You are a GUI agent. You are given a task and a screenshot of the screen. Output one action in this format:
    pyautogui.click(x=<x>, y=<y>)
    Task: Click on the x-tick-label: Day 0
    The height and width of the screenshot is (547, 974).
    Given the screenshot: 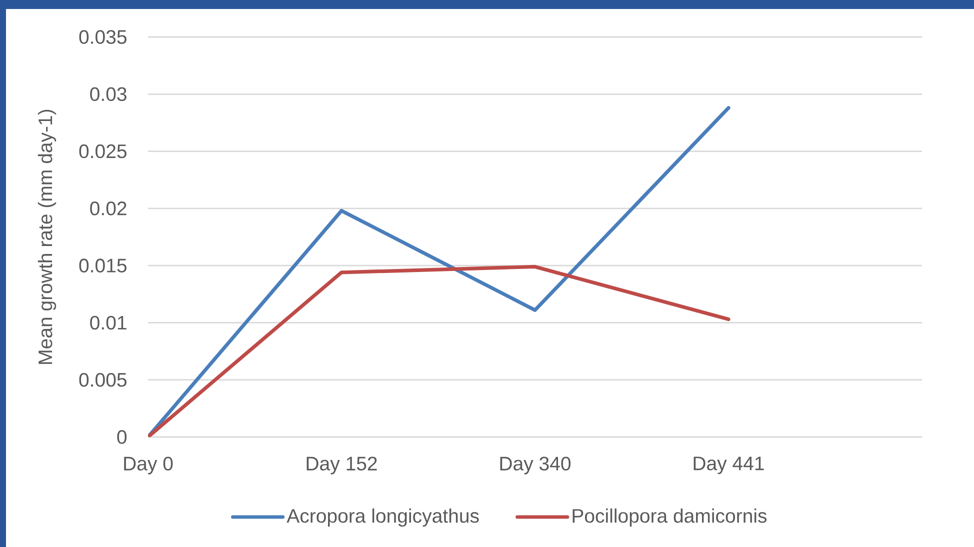 What is the action you would take?
    pyautogui.click(x=148, y=465)
    